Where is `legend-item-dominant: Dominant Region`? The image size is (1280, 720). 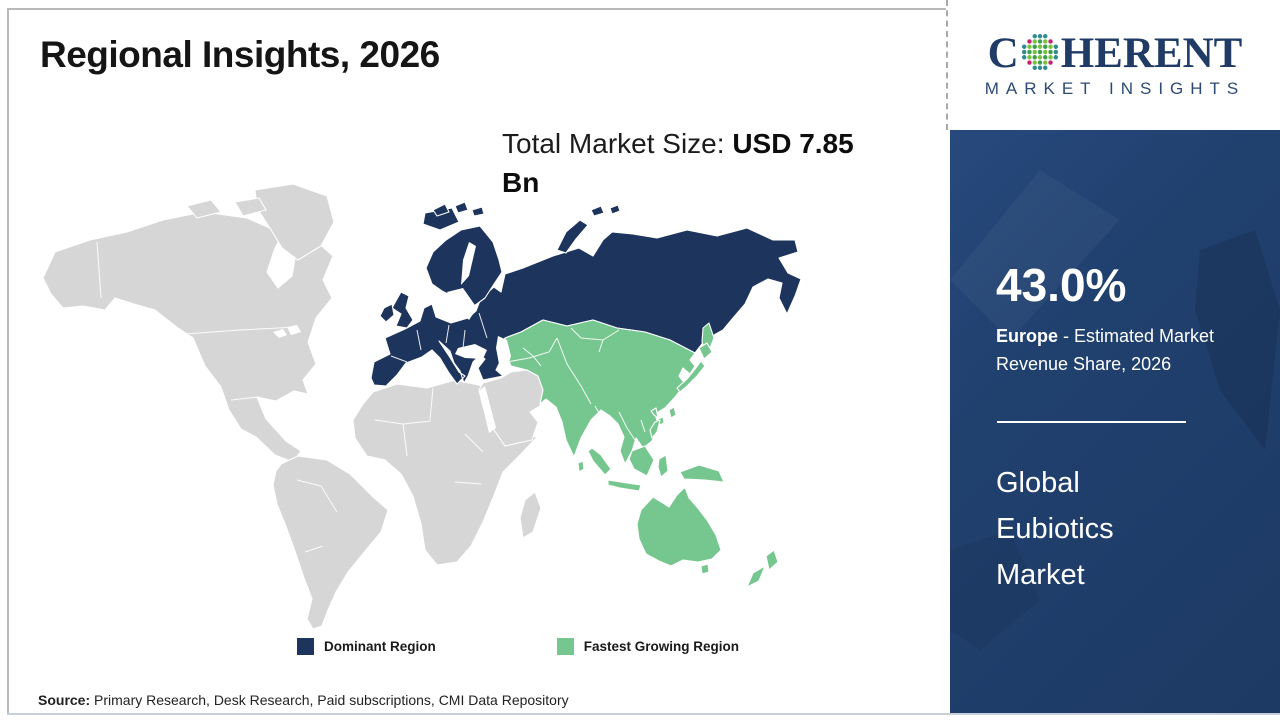
legend-item-dominant: Dominant Region is located at coordinates (366, 646).